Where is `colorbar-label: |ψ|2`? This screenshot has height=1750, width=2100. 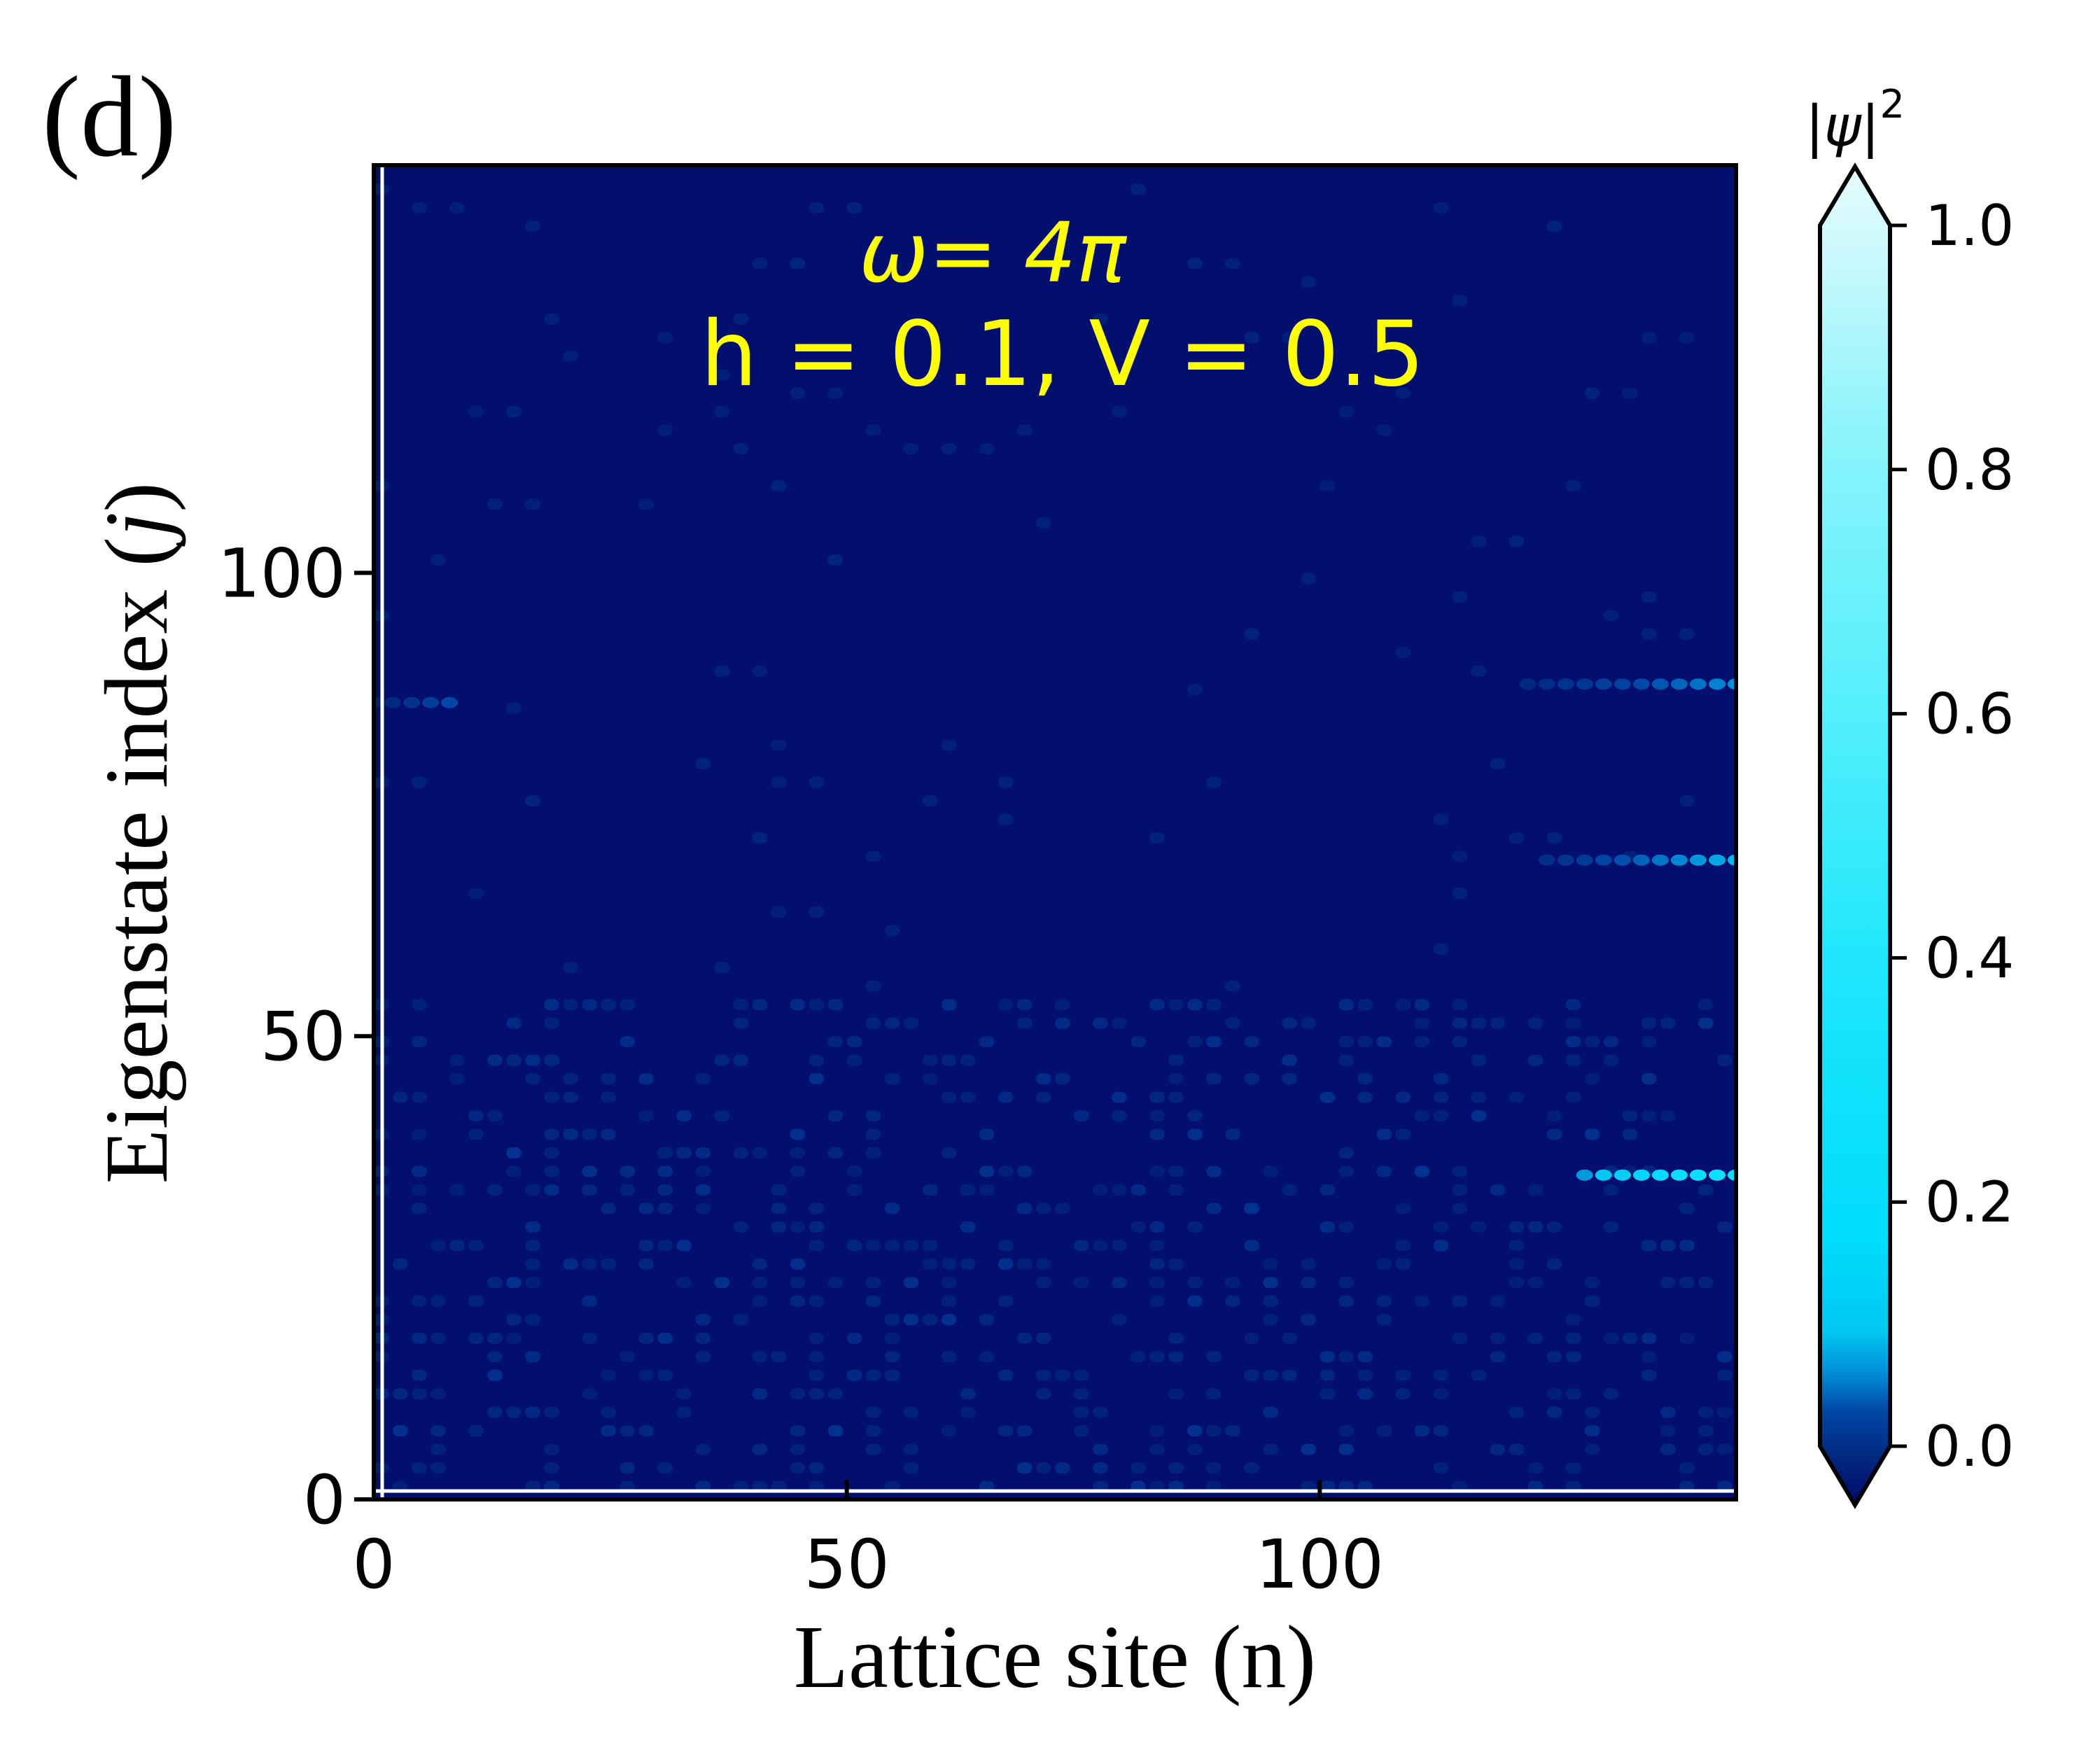
colorbar-label: |ψ|2 is located at coordinates (1855, 121).